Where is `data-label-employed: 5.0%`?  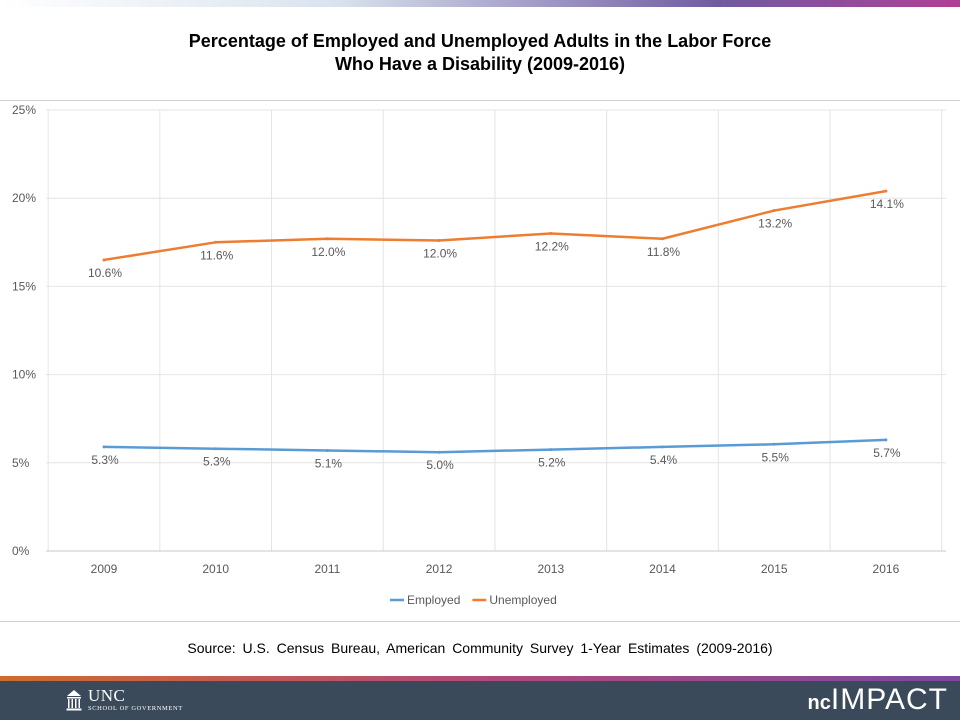
data-label-employed: 5.0% is located at coordinates (440, 465).